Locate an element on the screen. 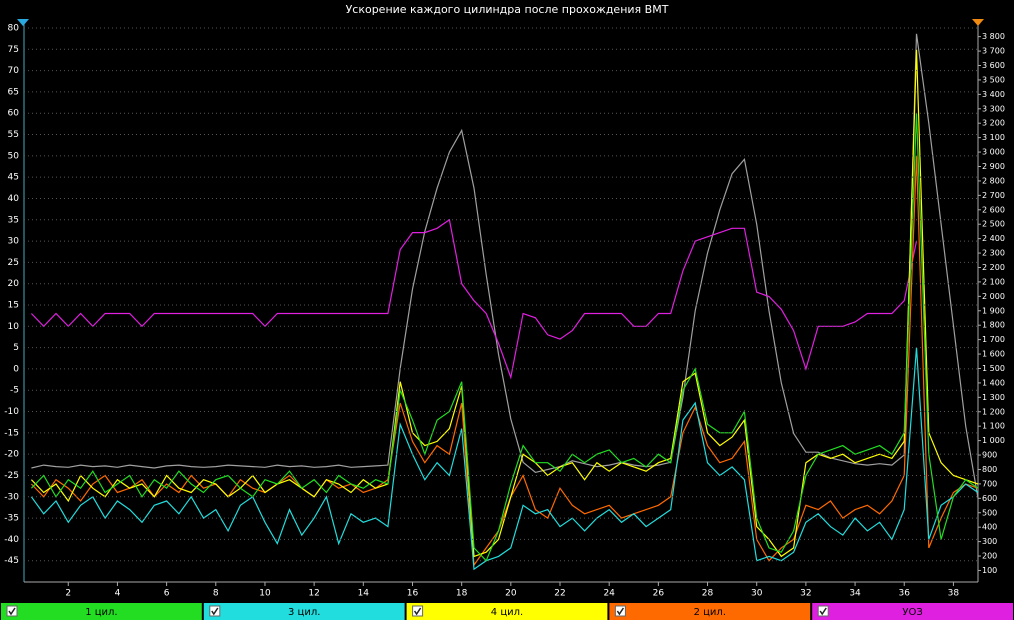  y2-tick-label: 1 200 is located at coordinates (993, 411).